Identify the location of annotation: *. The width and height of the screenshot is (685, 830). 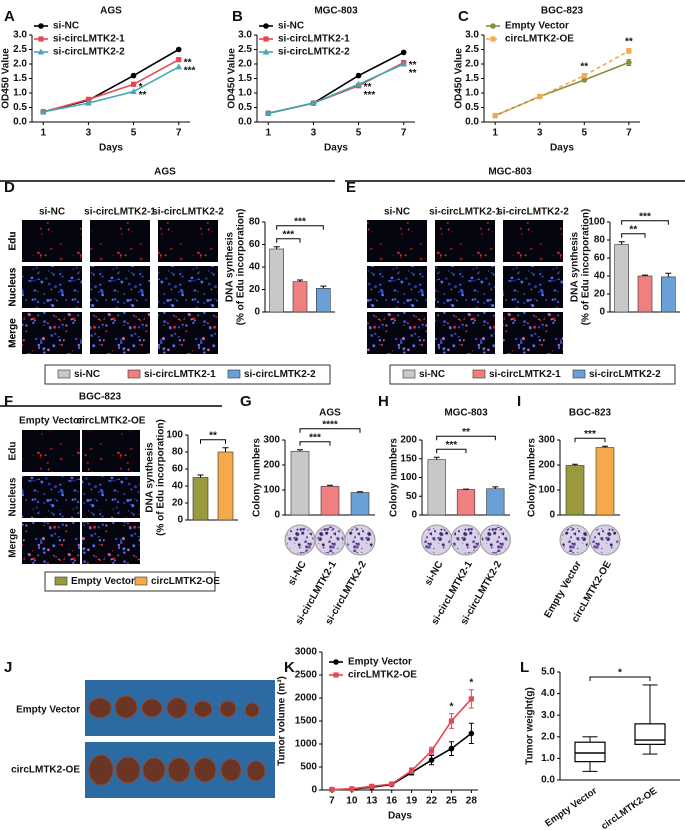
(451, 706).